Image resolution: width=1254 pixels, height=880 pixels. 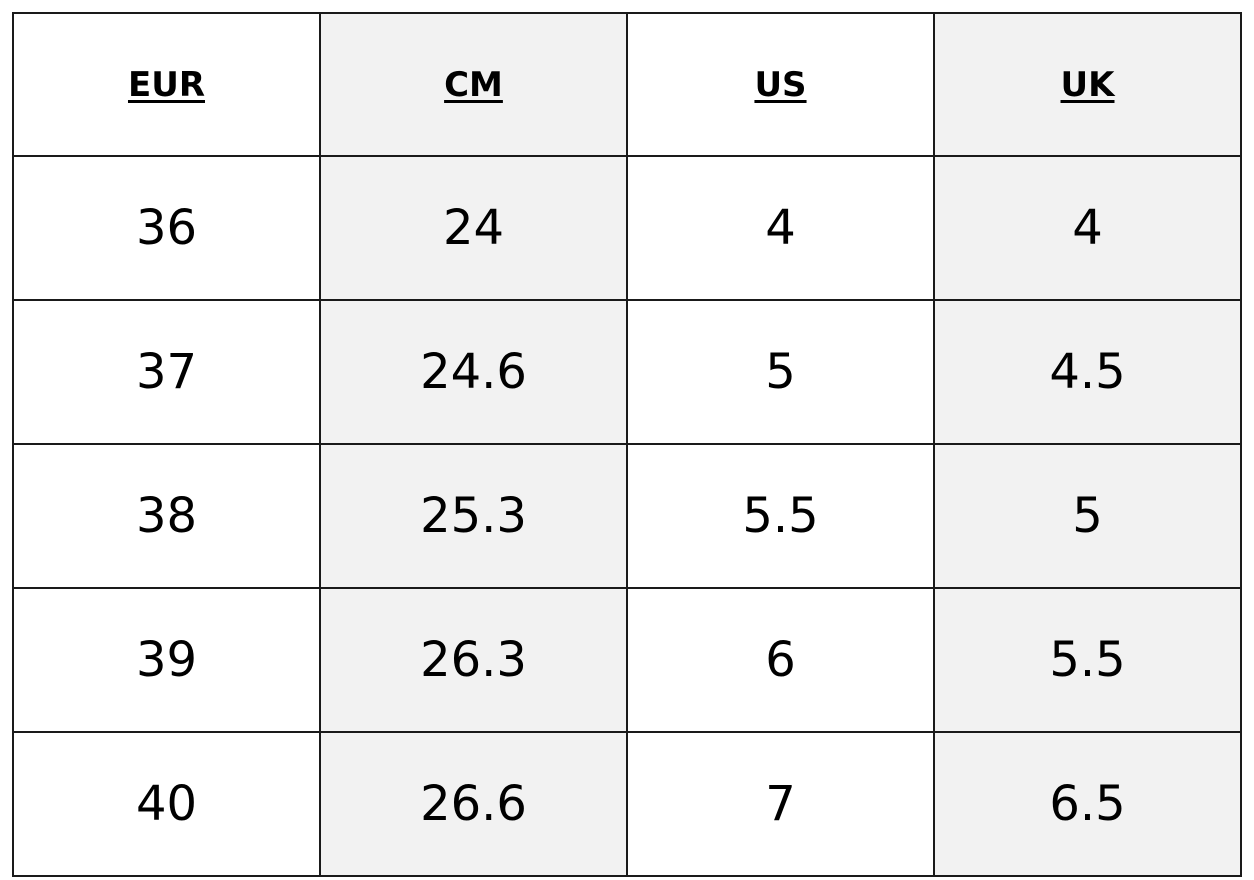 I want to click on cell-eur: 40, so click(x=166, y=804).